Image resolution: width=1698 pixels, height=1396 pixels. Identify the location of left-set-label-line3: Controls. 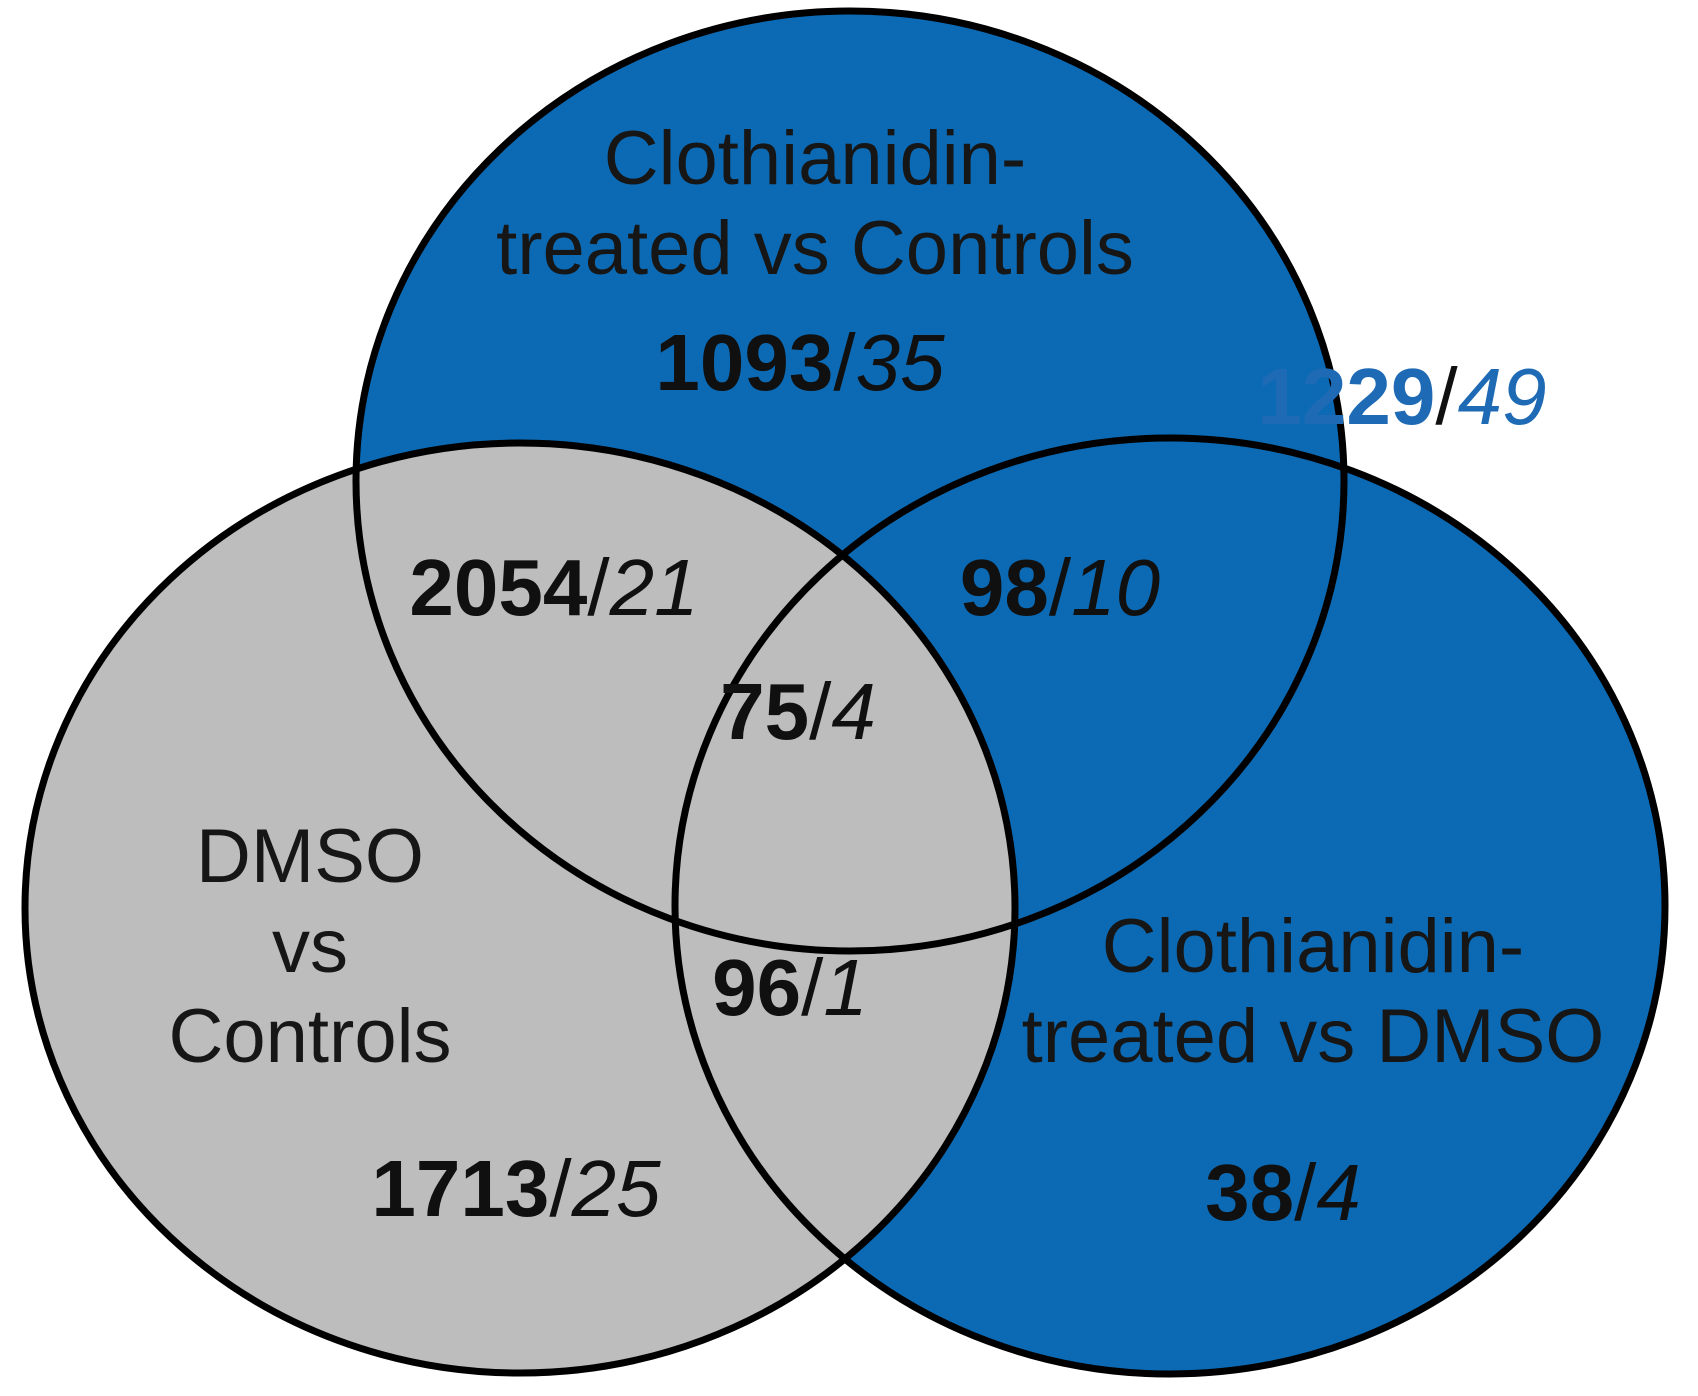
(310, 1036).